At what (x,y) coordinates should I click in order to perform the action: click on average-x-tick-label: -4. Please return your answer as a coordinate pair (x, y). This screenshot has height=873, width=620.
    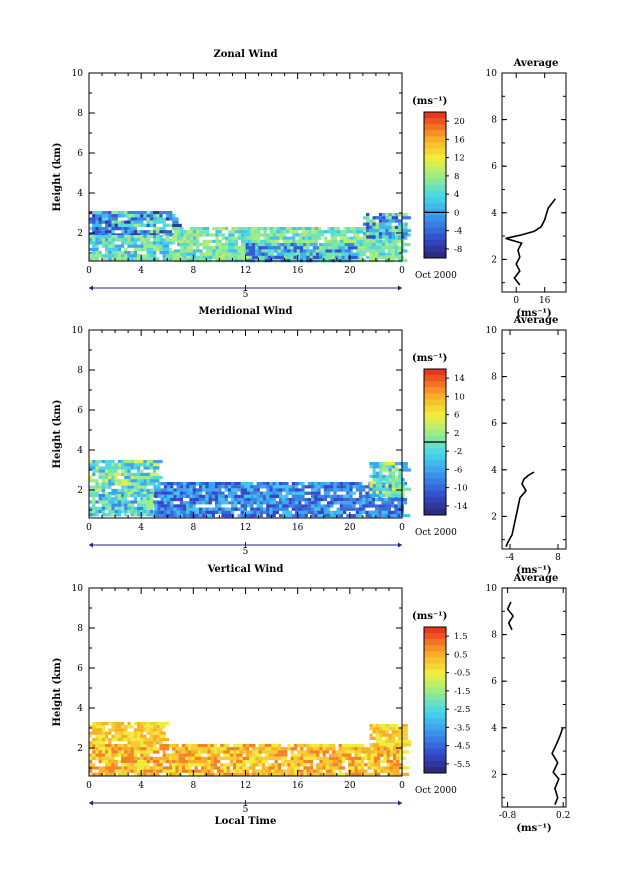
    Looking at the image, I should click on (510, 558).